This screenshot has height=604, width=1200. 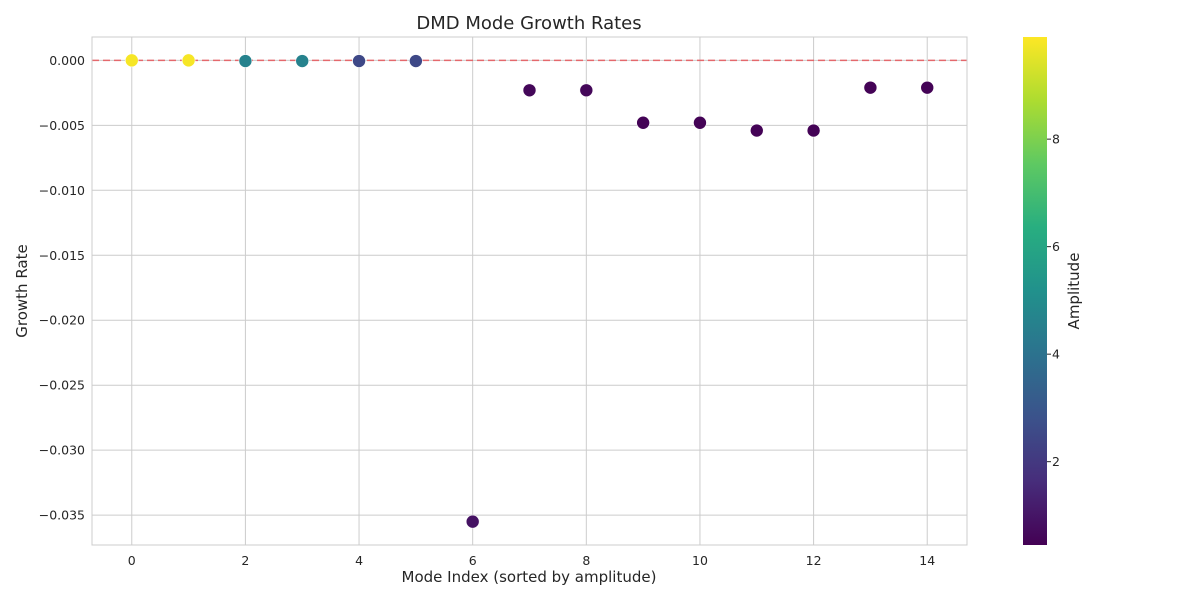 I want to click on x-axis-label: Mode Index (sorted by amplitude), so click(x=529, y=577).